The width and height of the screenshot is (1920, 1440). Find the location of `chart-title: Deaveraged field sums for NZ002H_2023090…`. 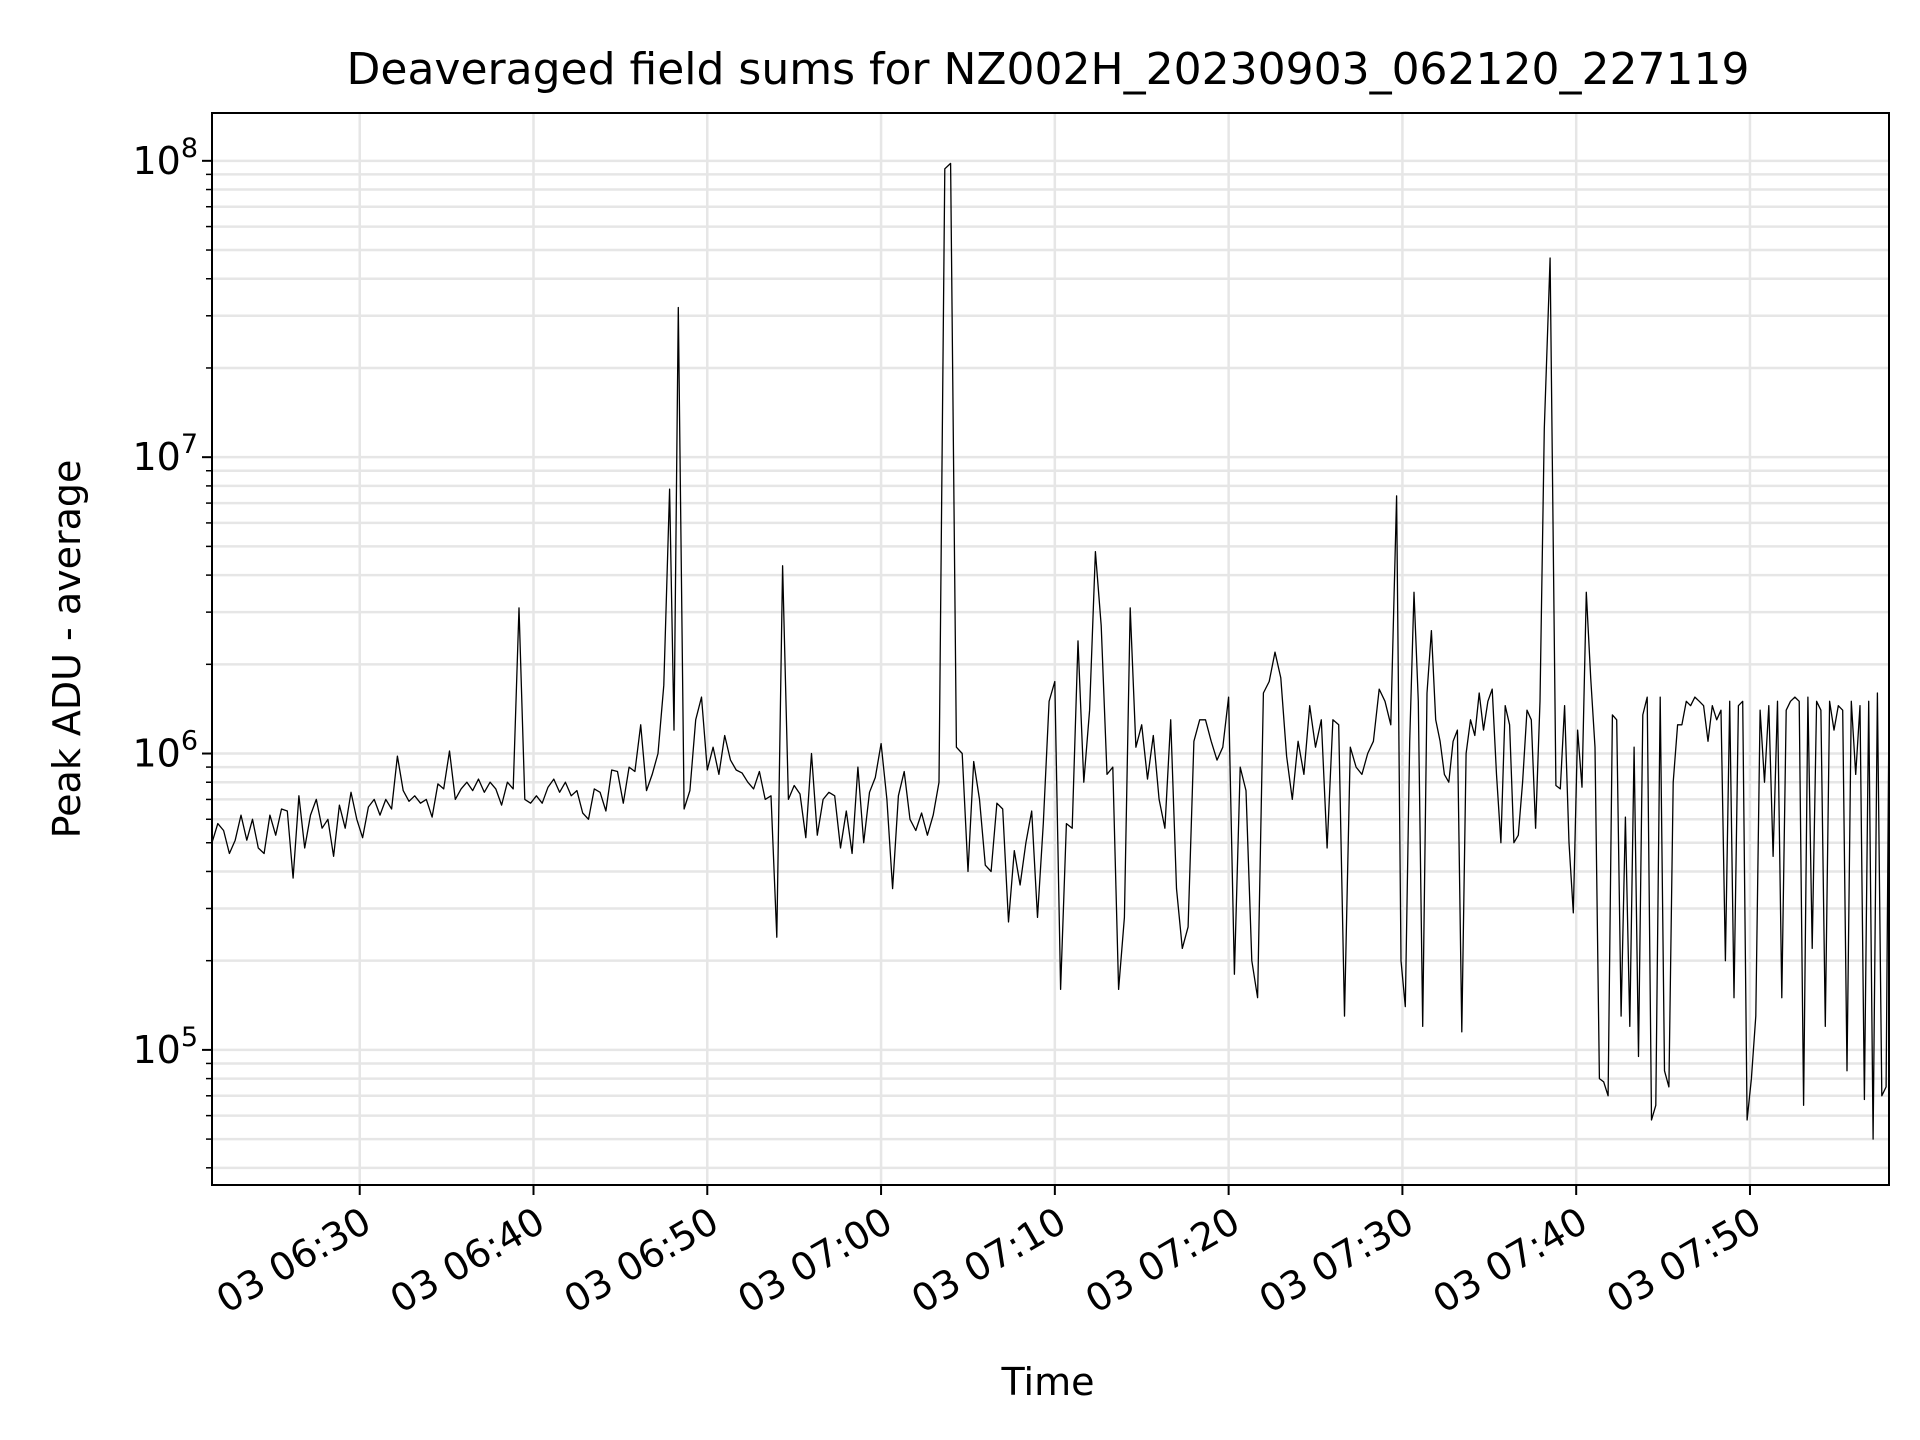

chart-title: Deaveraged field sums for NZ002H_2023090… is located at coordinates (1048, 69).